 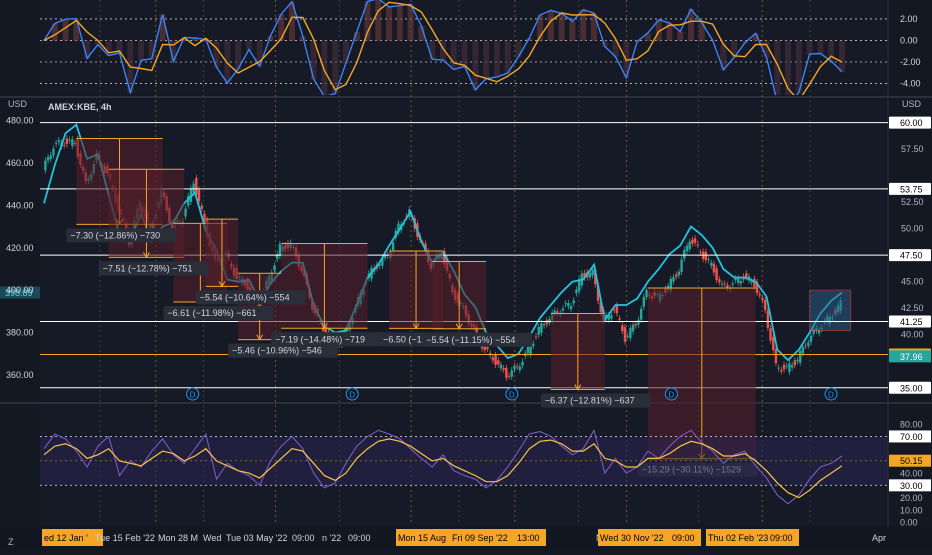 What do you see at coordinates (528, 538) in the screenshot?
I see `time-axis-label: 13:00` at bounding box center [528, 538].